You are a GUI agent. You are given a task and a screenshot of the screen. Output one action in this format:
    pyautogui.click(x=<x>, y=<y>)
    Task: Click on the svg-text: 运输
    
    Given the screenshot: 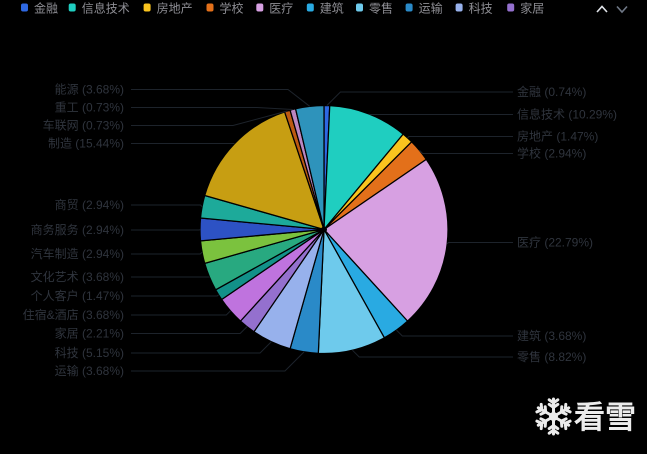 What is the action you would take?
    pyautogui.click(x=431, y=8)
    